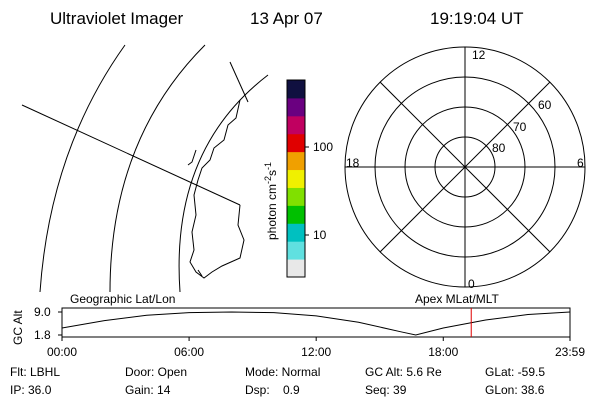  What do you see at coordinates (403, 372) in the screenshot?
I see `status-field: GC Alt: 5.6 Re` at bounding box center [403, 372].